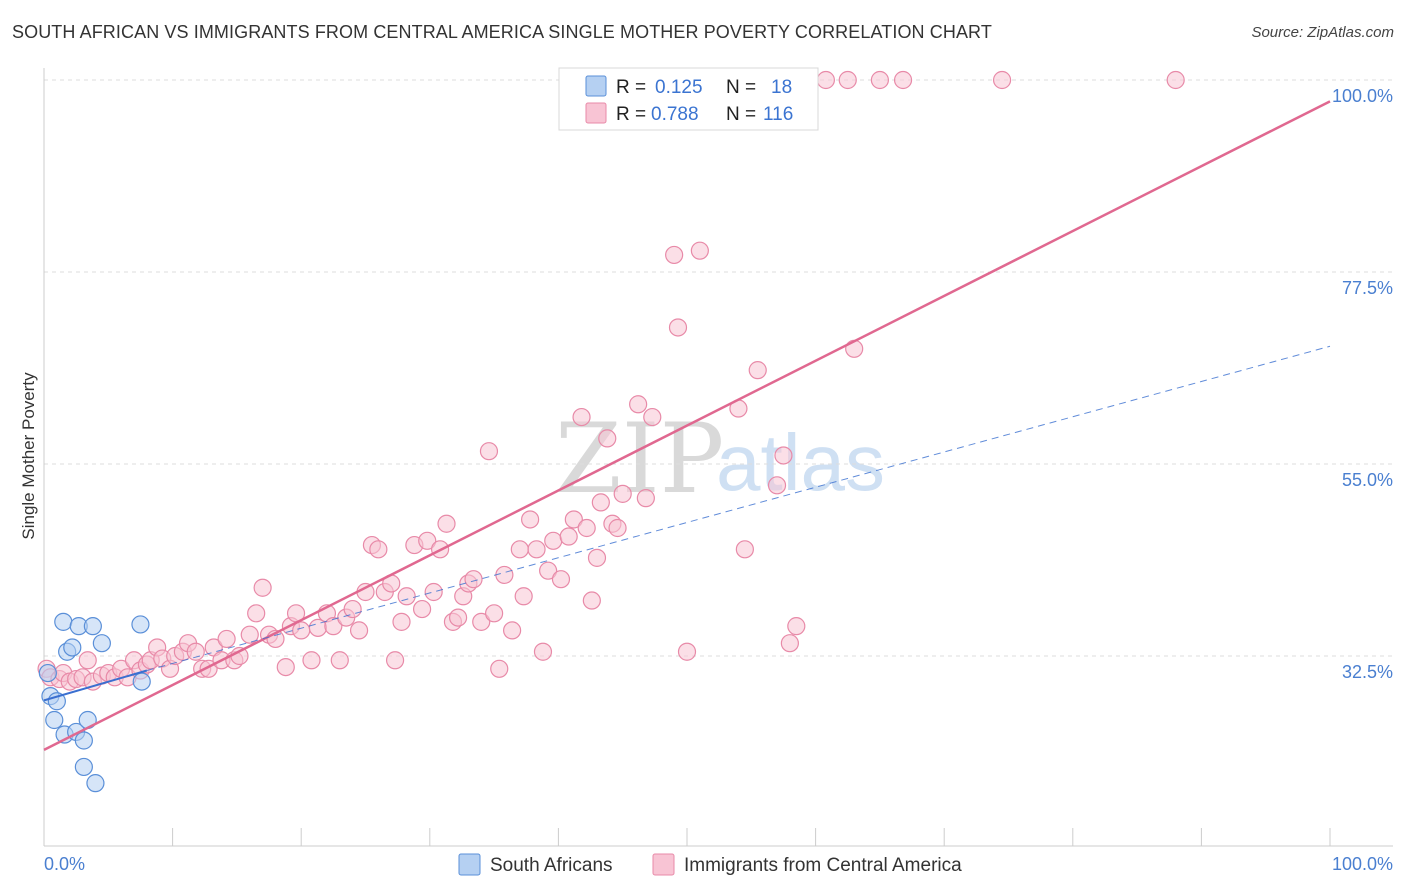  What do you see at coordinates (631, 87) in the screenshot?
I see `legend-r-label-blue: R =` at bounding box center [631, 87].